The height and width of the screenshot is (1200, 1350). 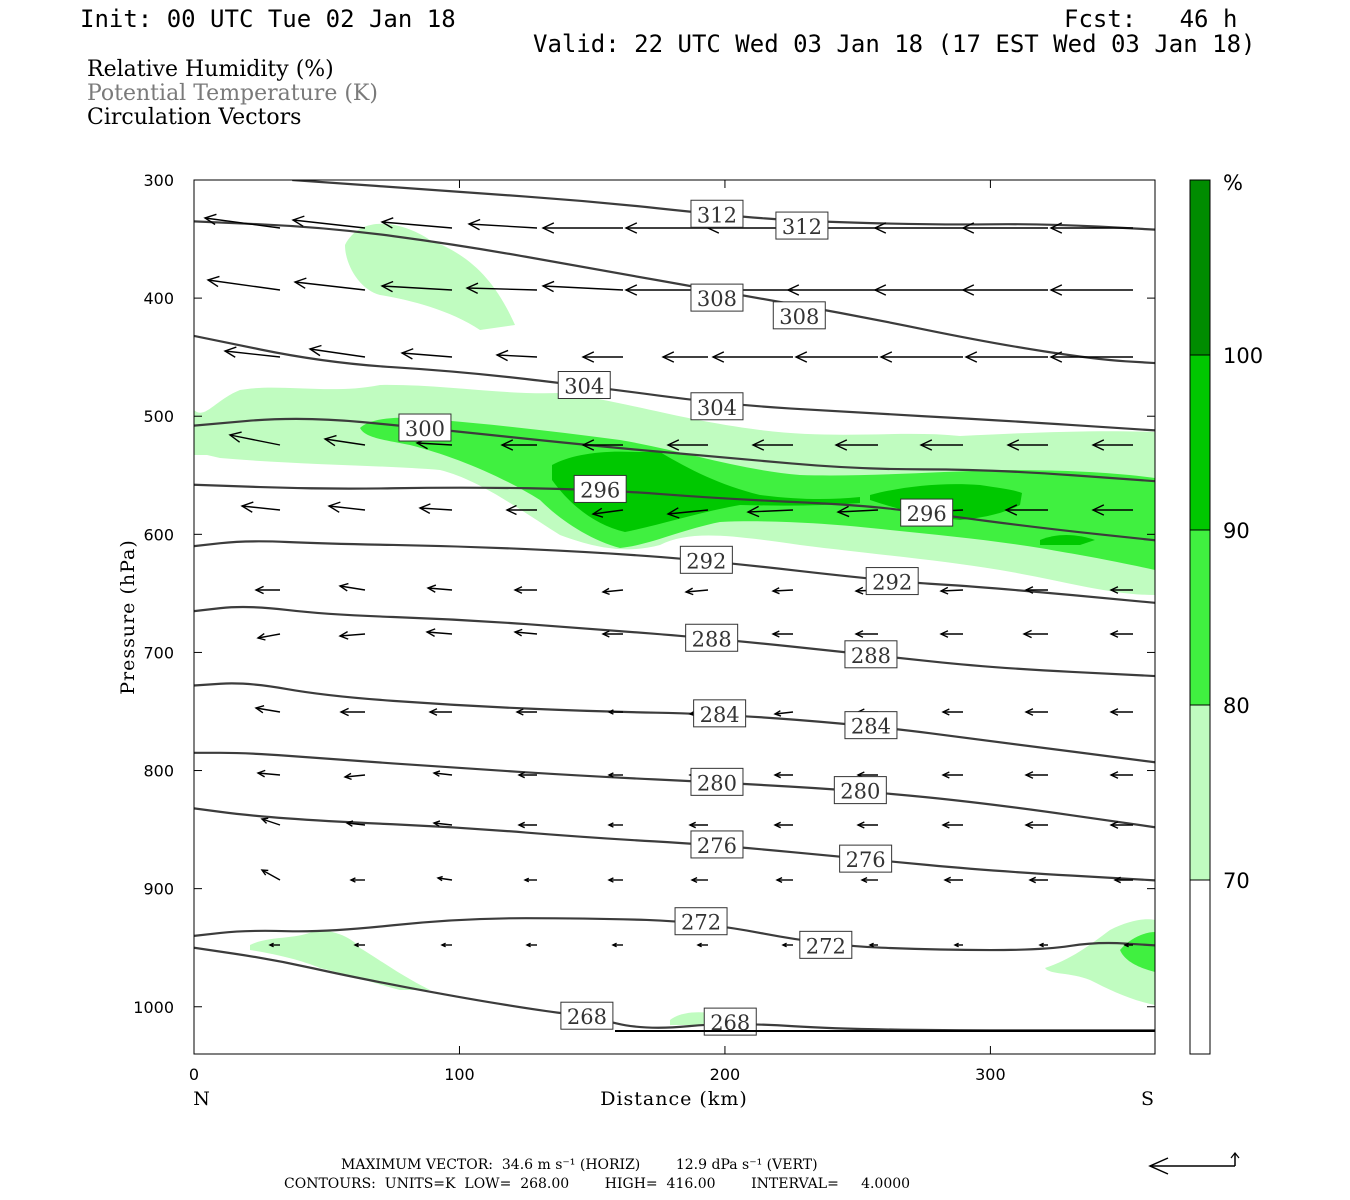 What do you see at coordinates (860, 790) in the screenshot?
I see `theta-label-280: 280` at bounding box center [860, 790].